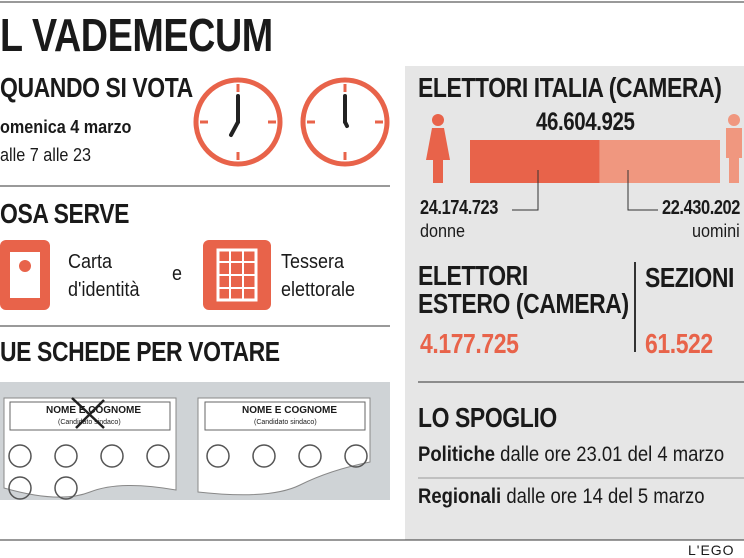  Describe the element at coordinates (65, 213) in the screenshot. I see `section-title: OSA SERVE` at that location.